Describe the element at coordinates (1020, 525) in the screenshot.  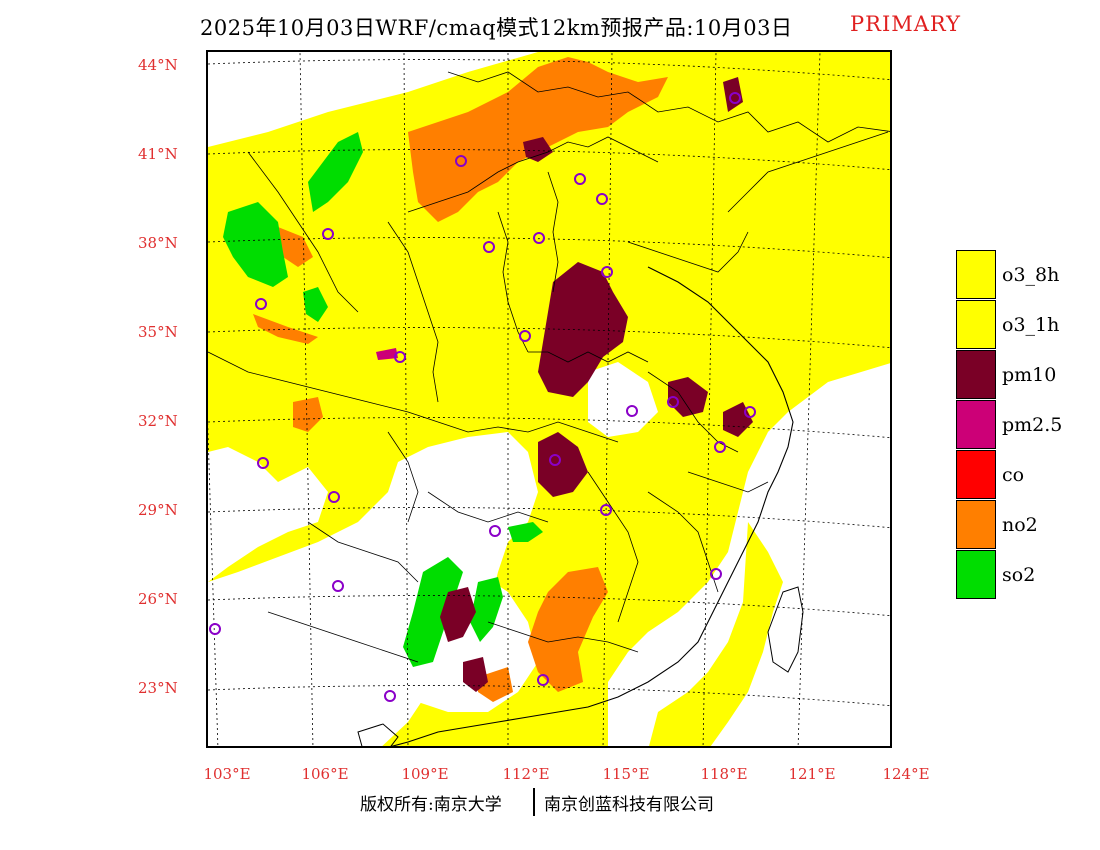
I see `legend-label: no2` at that location.